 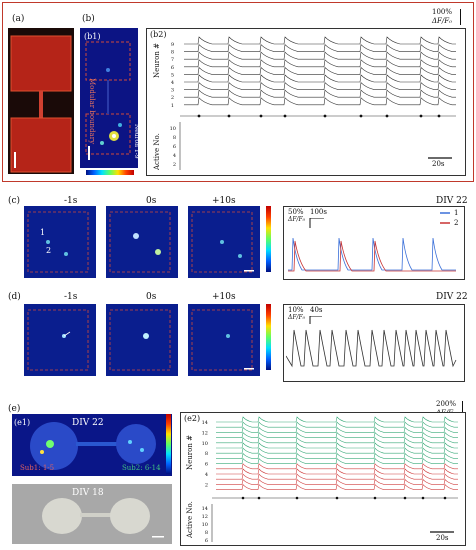 What do you see at coordinates (456, 223) in the screenshot?
I see `c-legend-2: 2` at bounding box center [456, 223].